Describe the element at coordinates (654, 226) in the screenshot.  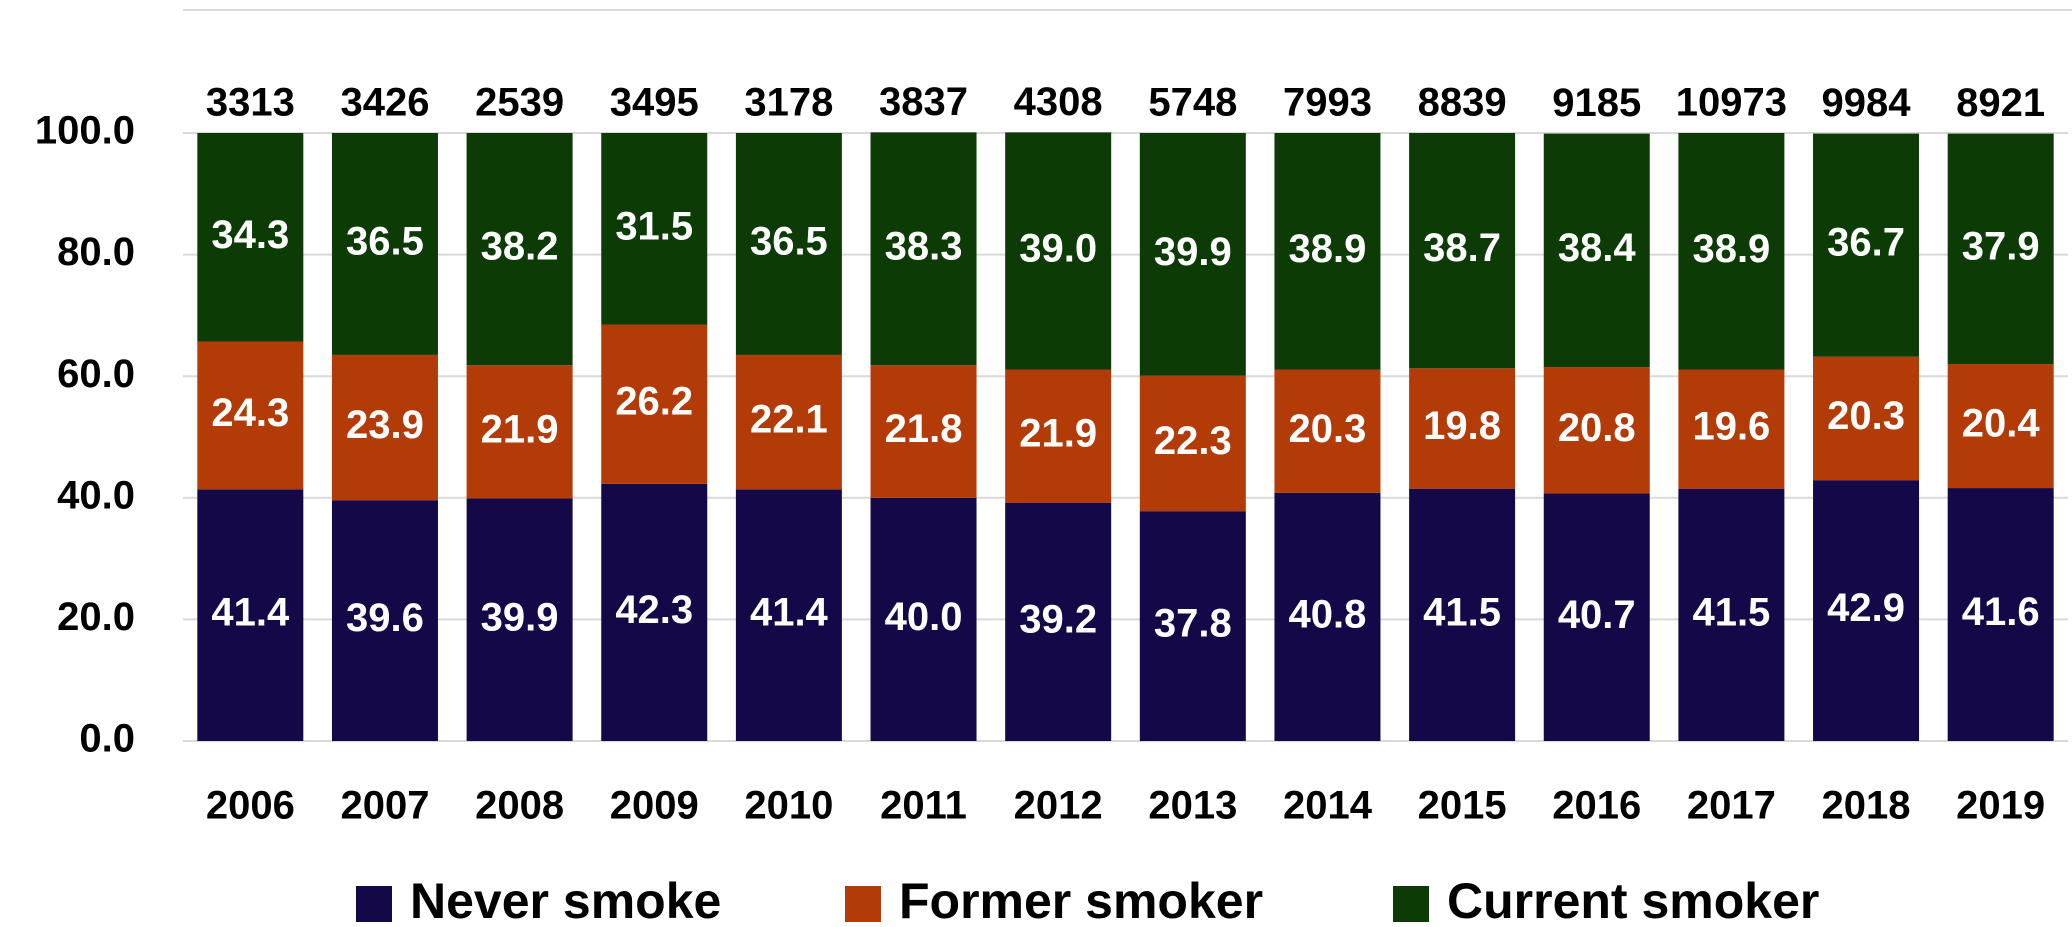
I see `value-label: 31.5` at that location.